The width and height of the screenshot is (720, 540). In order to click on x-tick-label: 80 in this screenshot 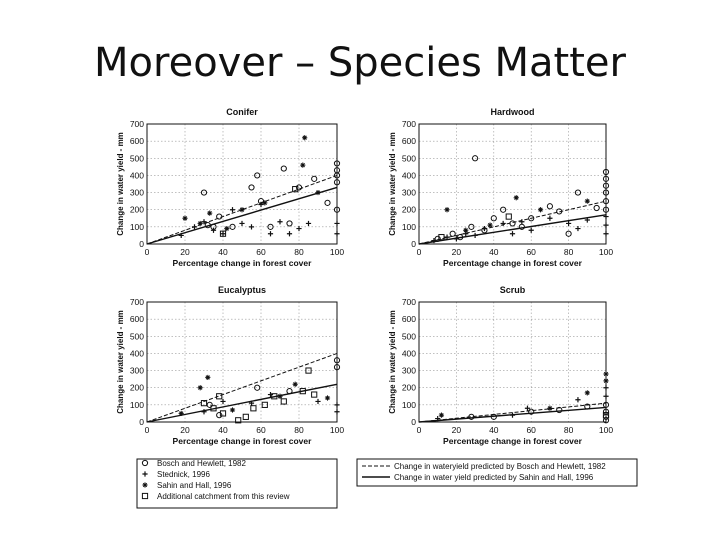, I will do `click(299, 430)`.